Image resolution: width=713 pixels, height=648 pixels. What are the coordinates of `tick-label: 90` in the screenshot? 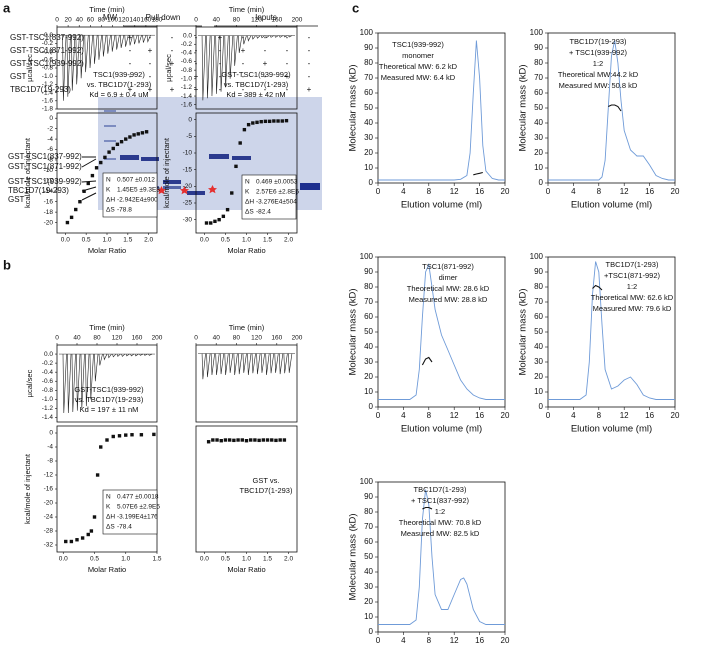 It's located at (368, 496).